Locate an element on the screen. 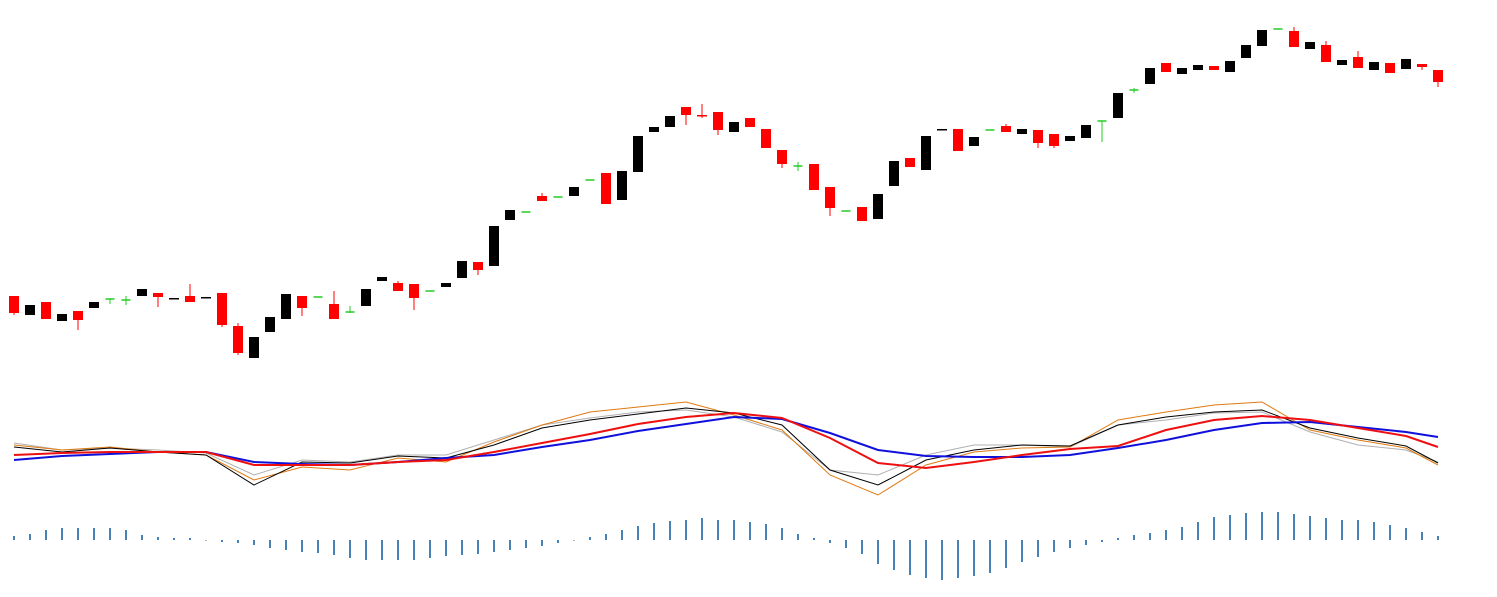  indicator-line is located at coordinates (726, 441).